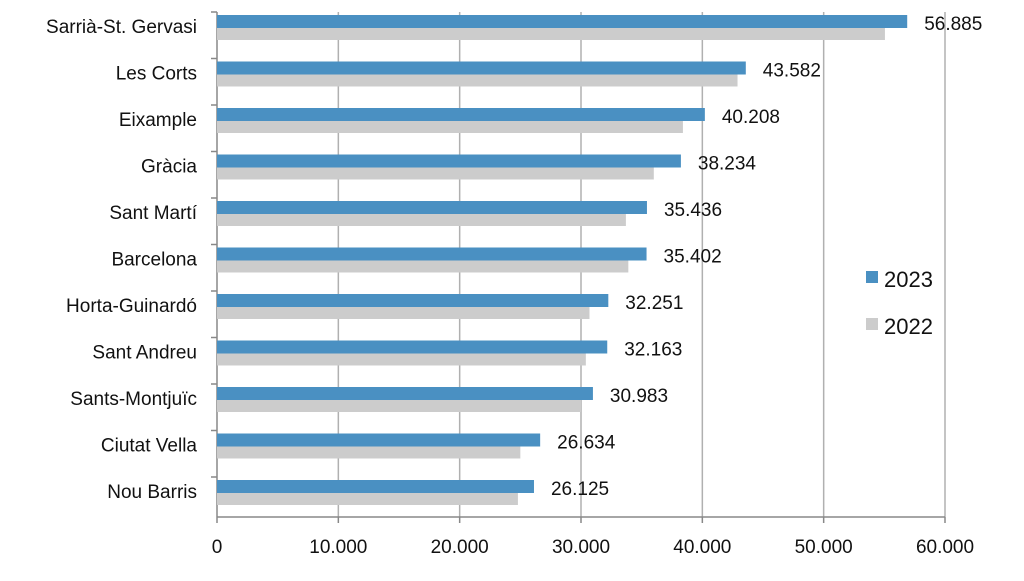  I want to click on data-label-2023: 35.436, so click(693, 210).